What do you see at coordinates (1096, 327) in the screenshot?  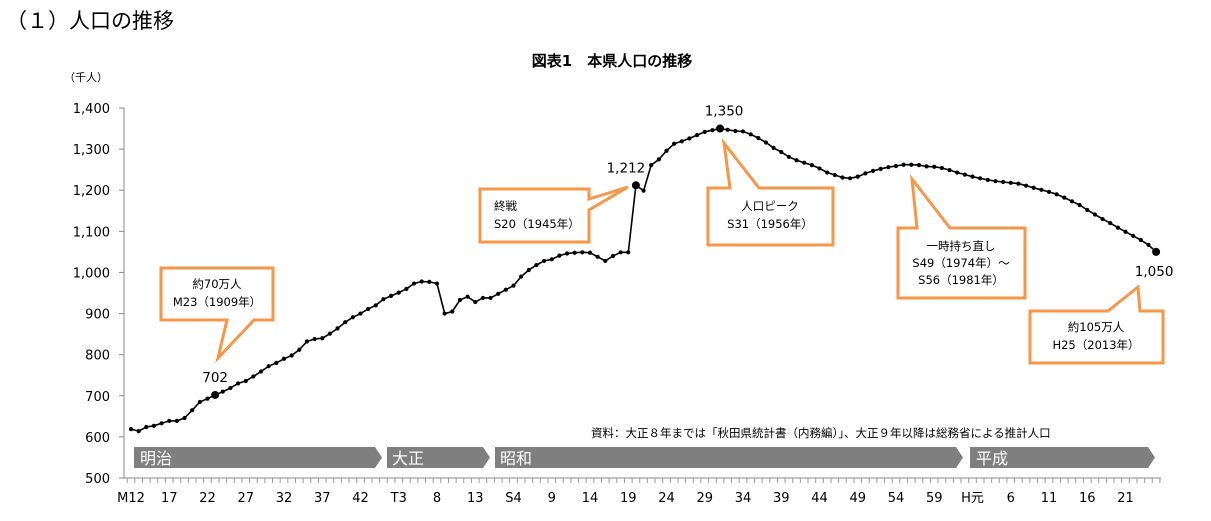 I see `callout-h25-line1: 約105万人` at bounding box center [1096, 327].